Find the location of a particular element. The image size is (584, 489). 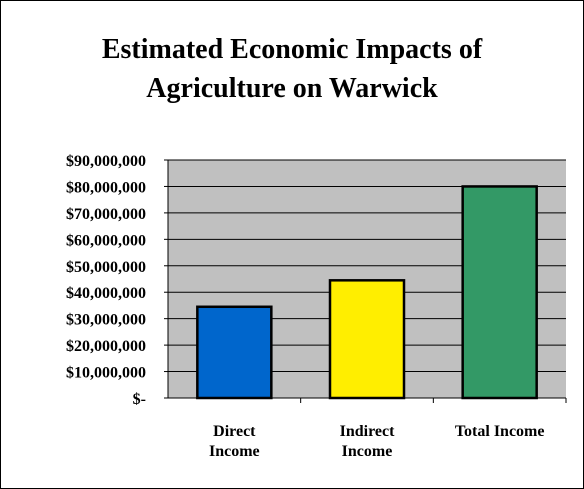

y-tick-label: $80,000,000 is located at coordinates (106, 187).